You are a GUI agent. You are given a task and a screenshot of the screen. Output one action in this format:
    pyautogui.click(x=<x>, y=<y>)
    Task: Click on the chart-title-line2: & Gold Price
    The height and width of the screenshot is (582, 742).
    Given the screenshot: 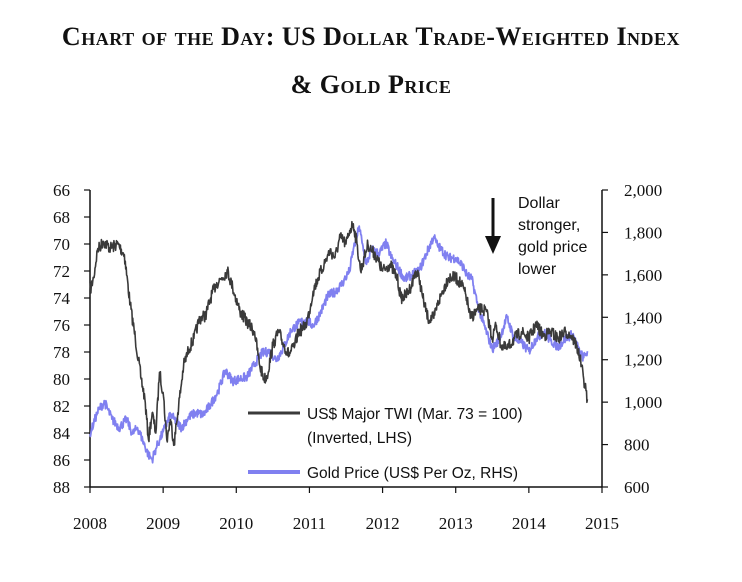 What is the action you would take?
    pyautogui.click(x=371, y=84)
    